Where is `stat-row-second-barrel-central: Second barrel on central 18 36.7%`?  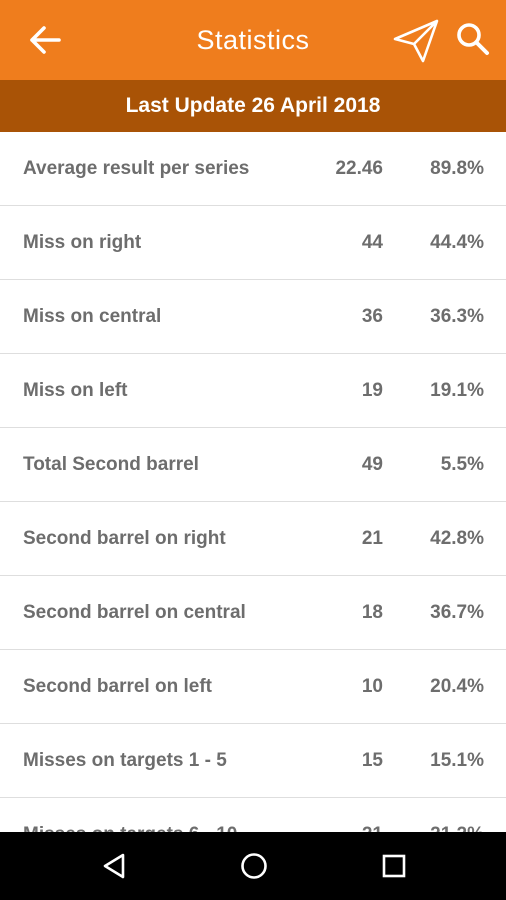
stat-row-second-barrel-central: Second barrel on central 18 36.7% is located at coordinates (253, 613).